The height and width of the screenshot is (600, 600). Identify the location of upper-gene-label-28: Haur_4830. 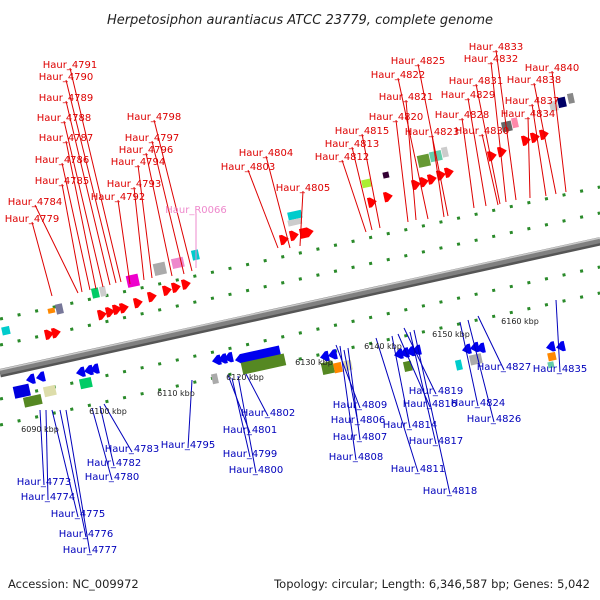
(482, 131).